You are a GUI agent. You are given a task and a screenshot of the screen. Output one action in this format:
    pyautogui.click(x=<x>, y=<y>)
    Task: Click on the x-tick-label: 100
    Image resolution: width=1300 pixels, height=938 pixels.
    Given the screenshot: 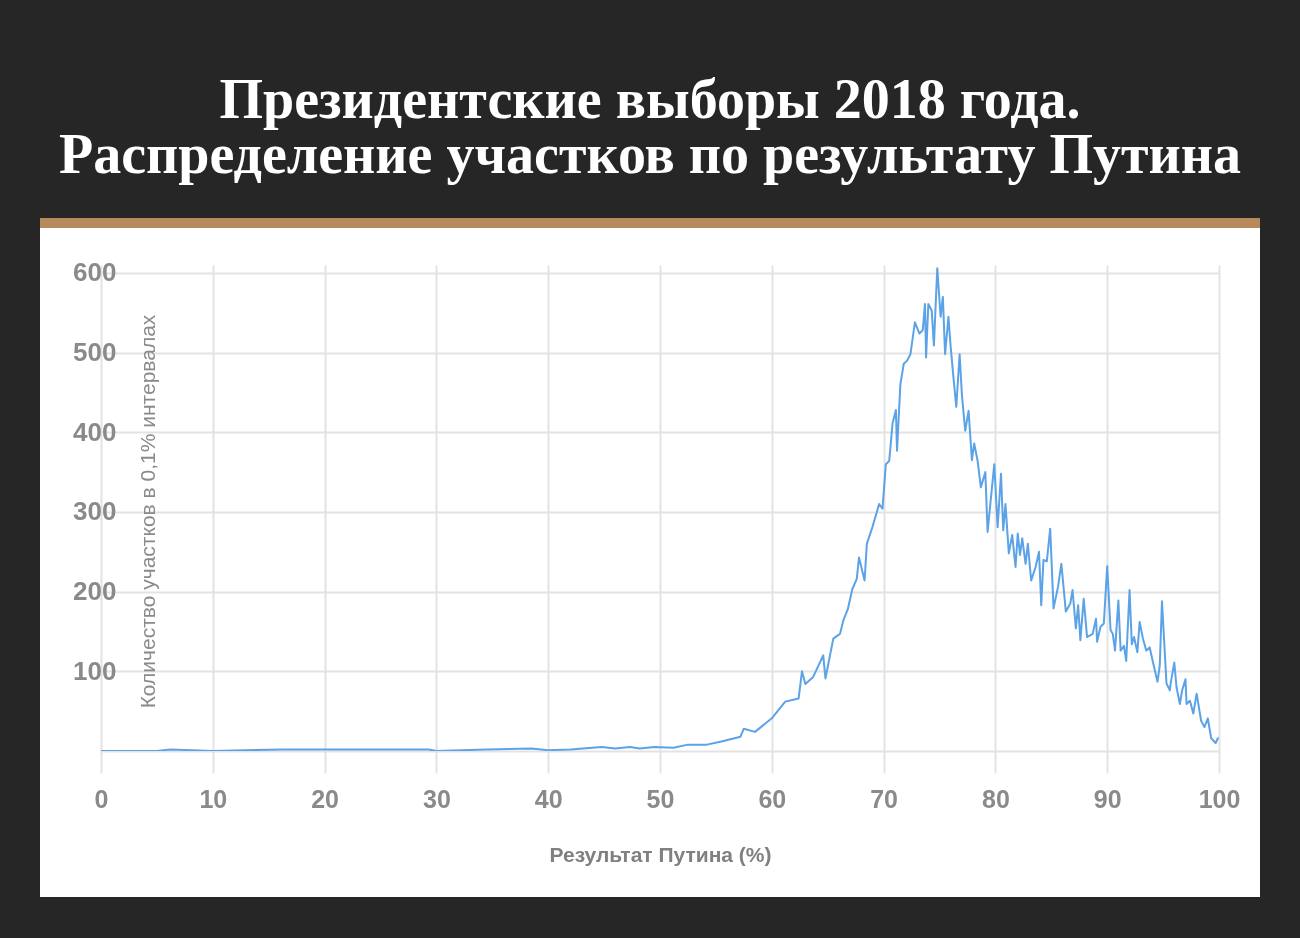 What is the action you would take?
    pyautogui.click(x=1219, y=798)
    